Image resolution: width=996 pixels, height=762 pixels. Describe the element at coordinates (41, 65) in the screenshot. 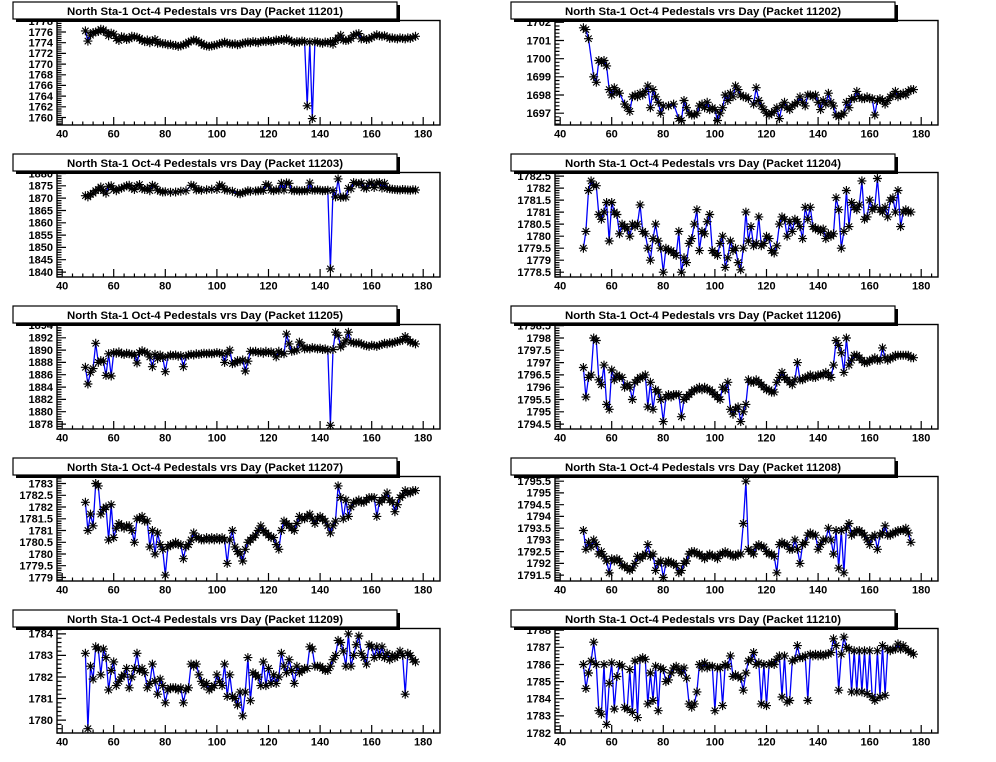

I see `y-tick-label: 1770` at that location.